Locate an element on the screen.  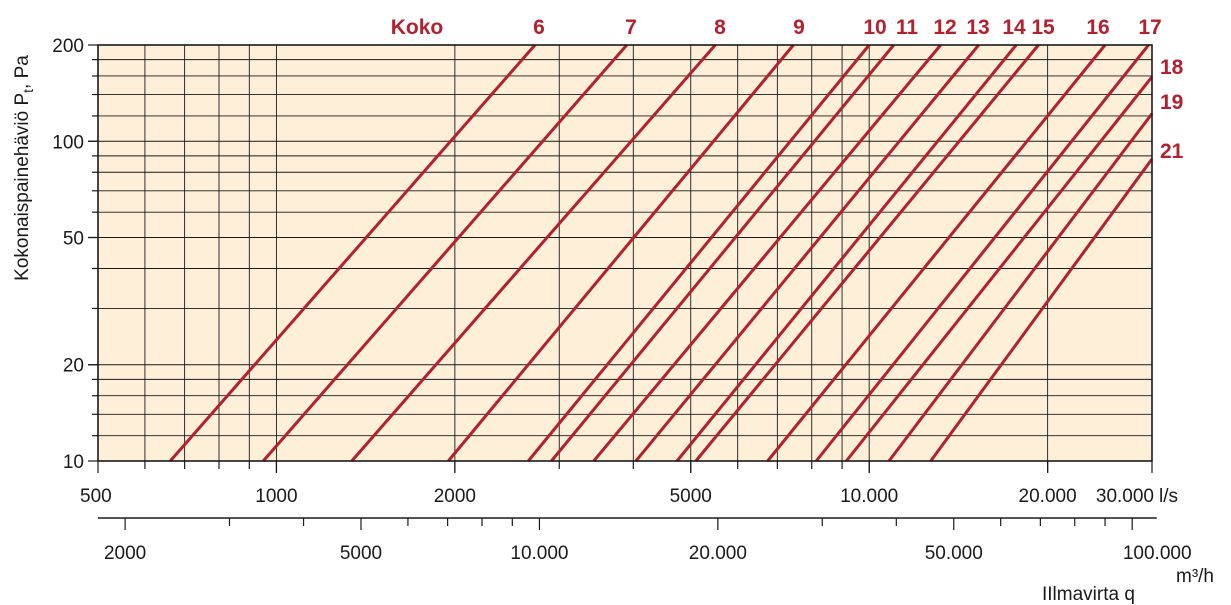
x-tick-label: 5000 is located at coordinates (691, 496).